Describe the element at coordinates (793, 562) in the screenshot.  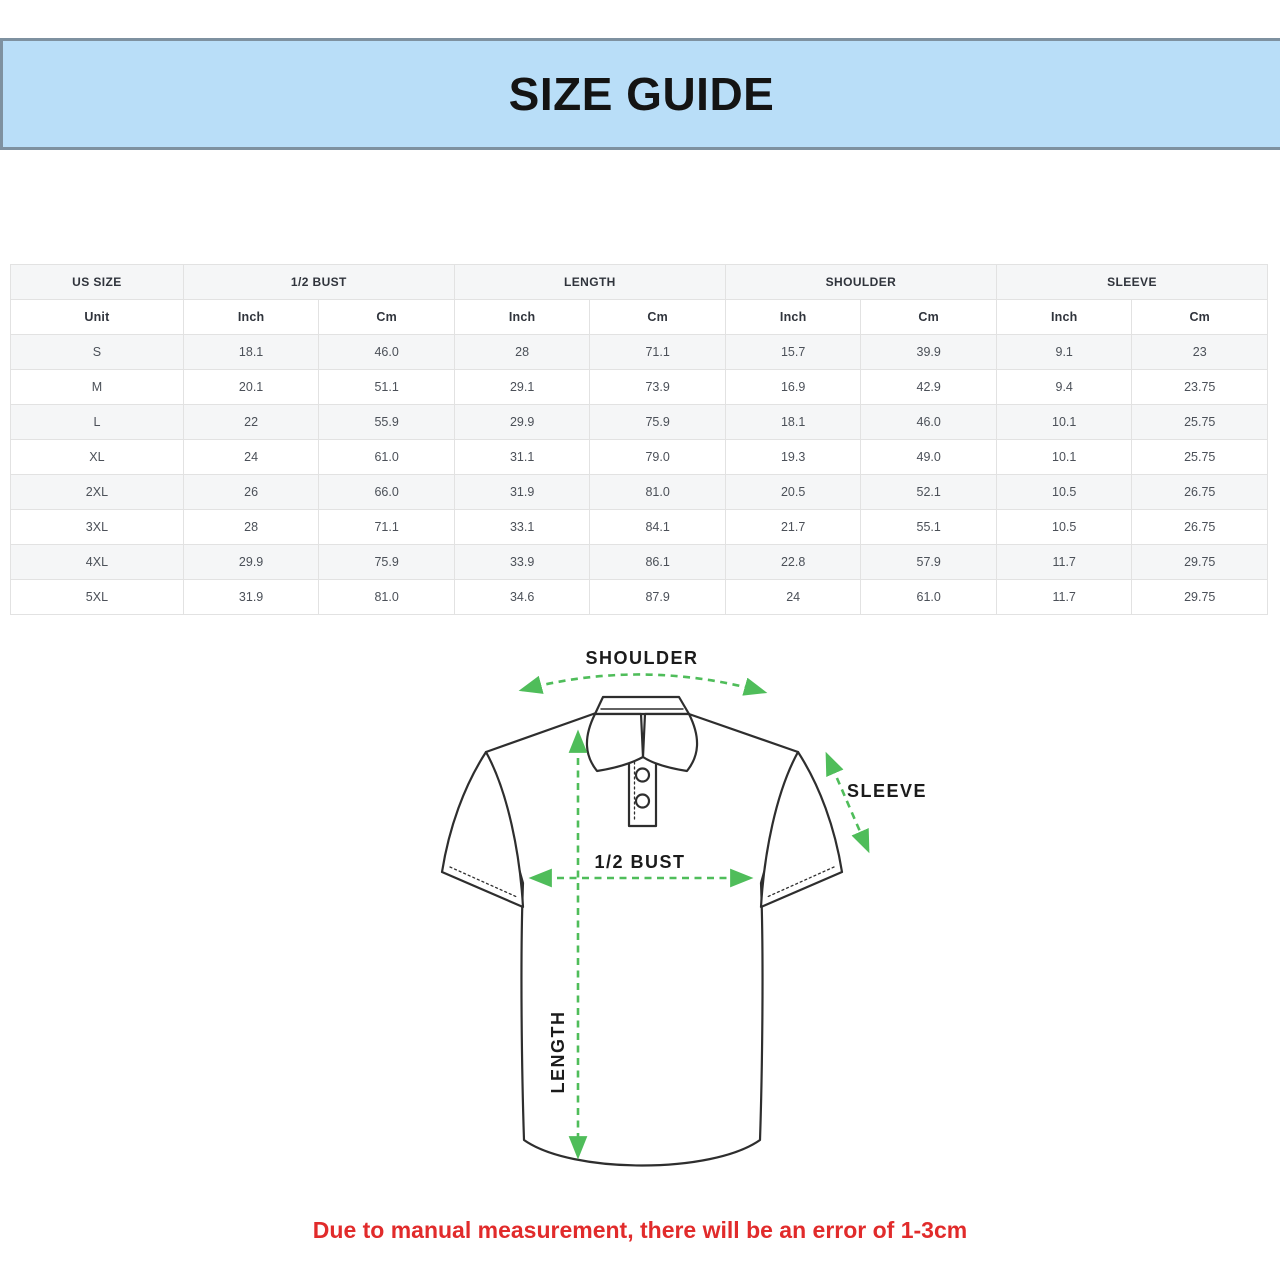
I see `measurement-value-cell: 22.8` at that location.